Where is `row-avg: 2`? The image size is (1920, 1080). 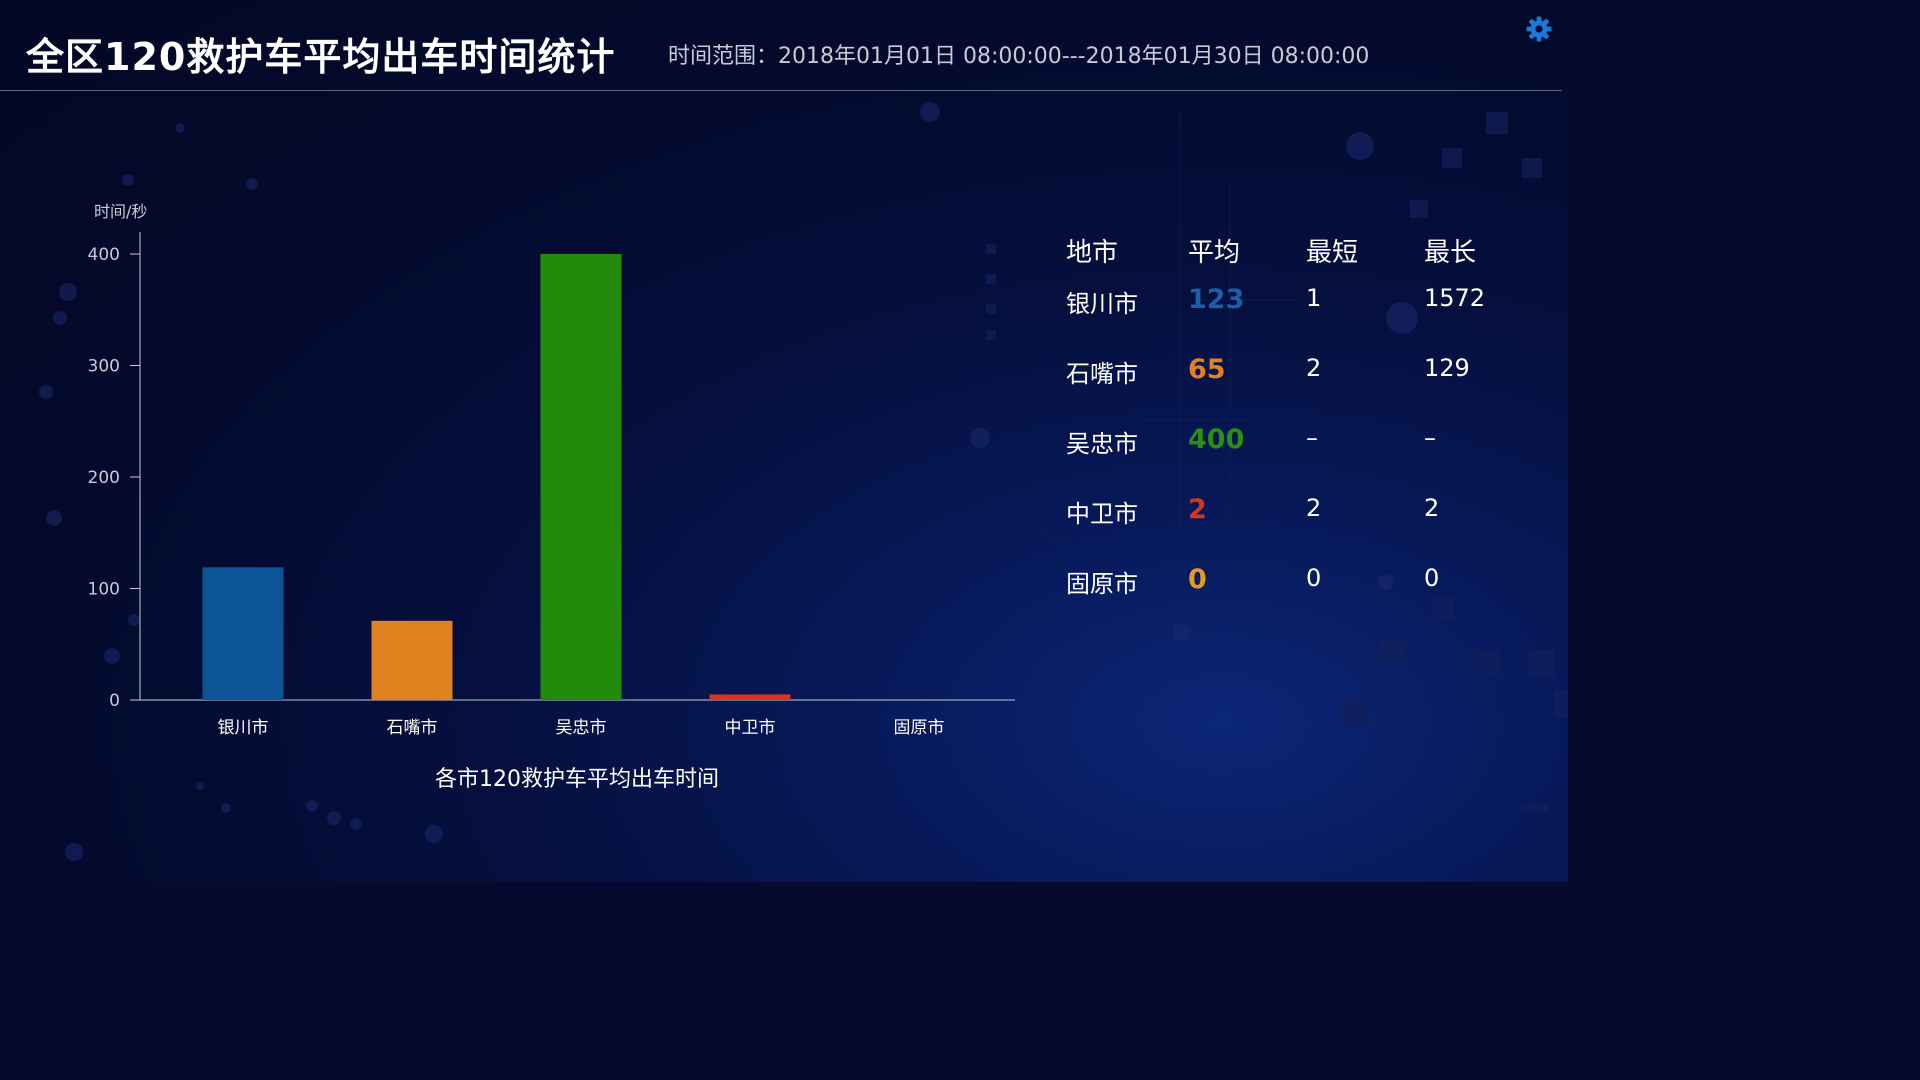 row-avg: 2 is located at coordinates (1197, 509).